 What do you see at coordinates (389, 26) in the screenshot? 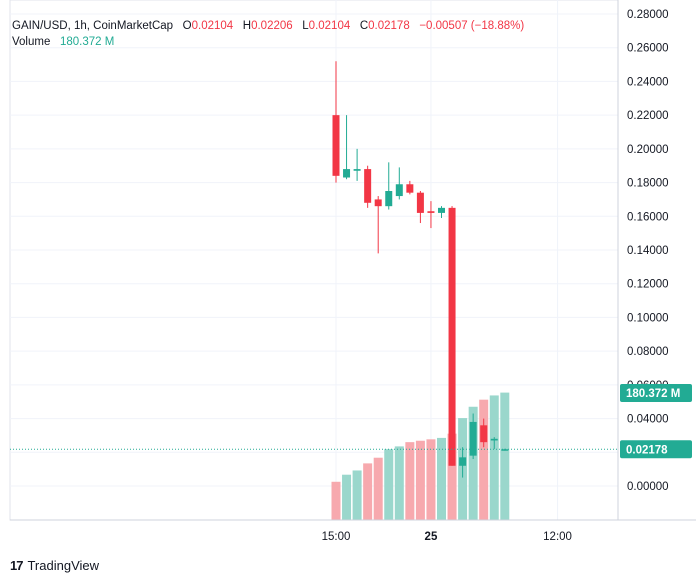
I see `close-value: 0.02178` at bounding box center [389, 26].